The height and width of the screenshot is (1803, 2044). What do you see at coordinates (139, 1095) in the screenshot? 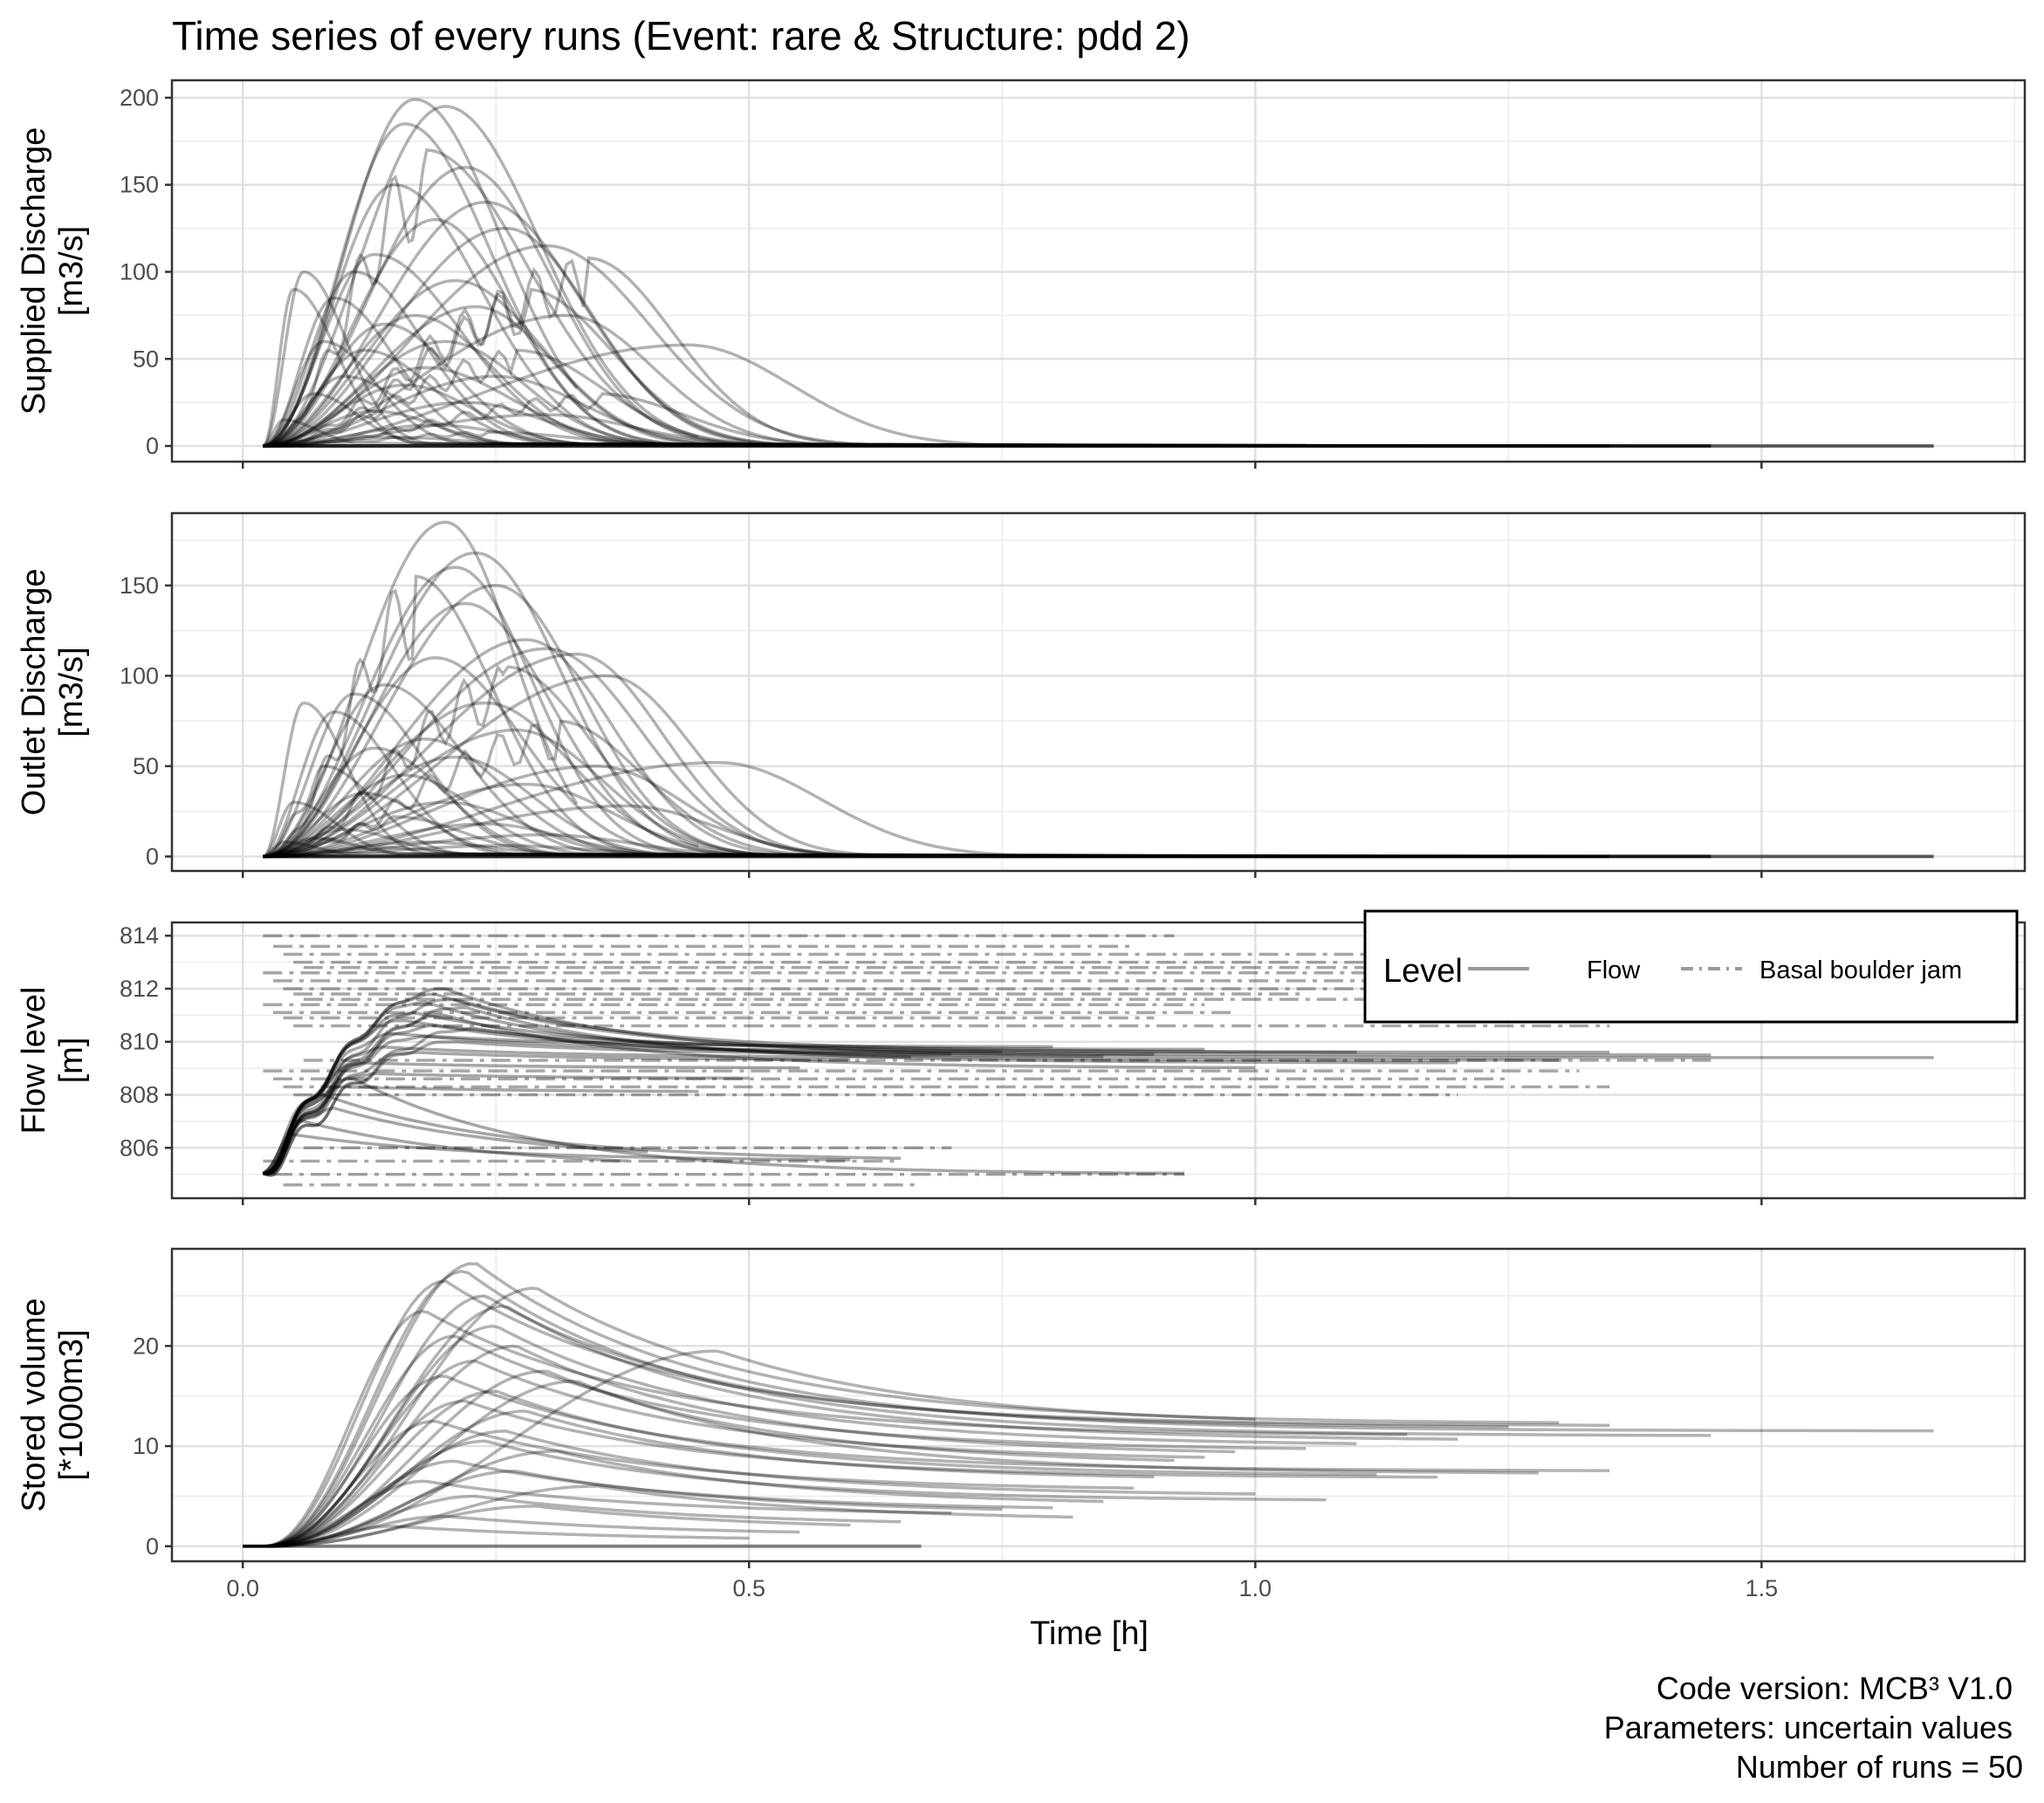
I see `y-tick-label: 808` at bounding box center [139, 1095].